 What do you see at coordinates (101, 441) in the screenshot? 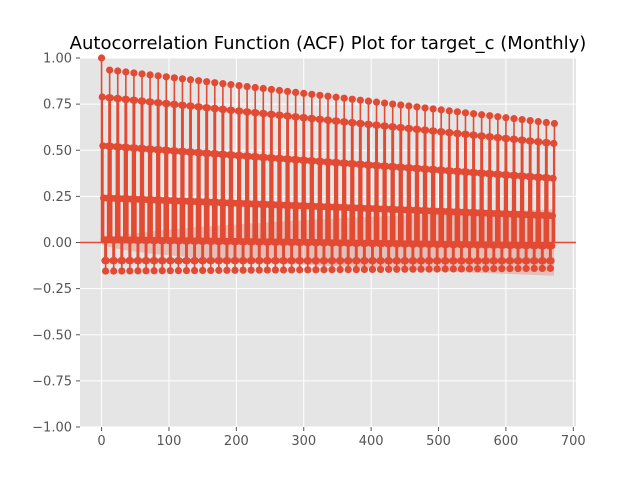
I see `x-tick-label: 0` at bounding box center [101, 441].